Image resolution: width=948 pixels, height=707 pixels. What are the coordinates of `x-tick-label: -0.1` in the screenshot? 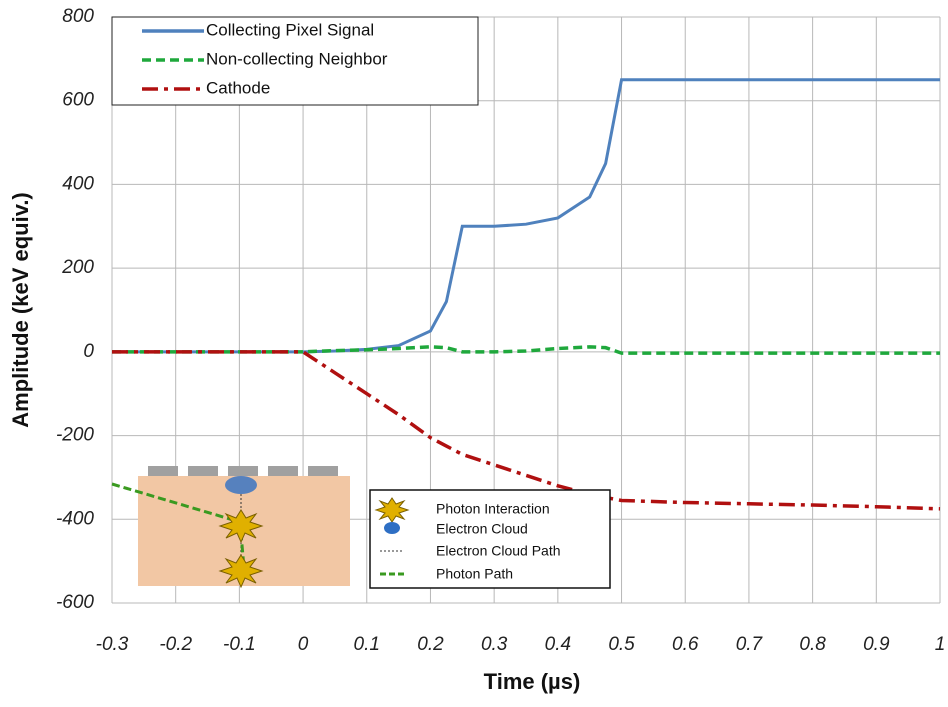 It's located at (239, 644).